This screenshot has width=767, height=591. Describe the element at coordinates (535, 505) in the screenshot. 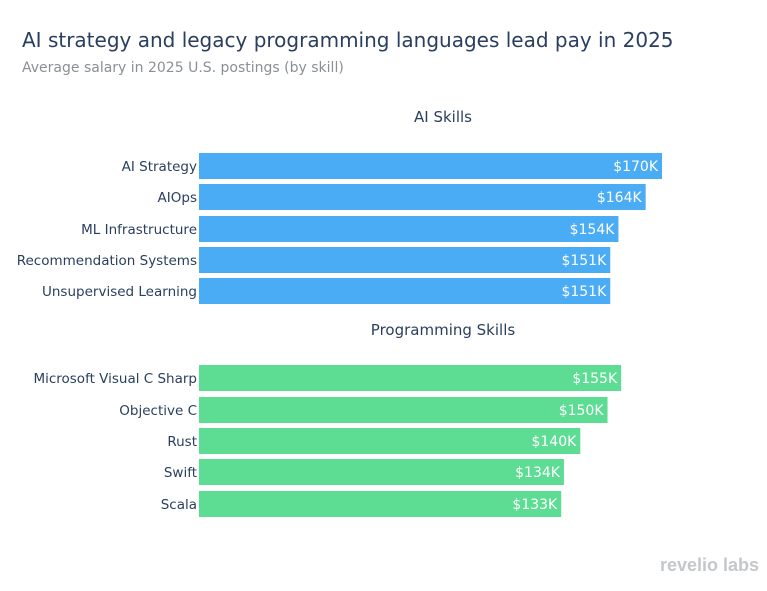

I see `data-label: $133K` at that location.